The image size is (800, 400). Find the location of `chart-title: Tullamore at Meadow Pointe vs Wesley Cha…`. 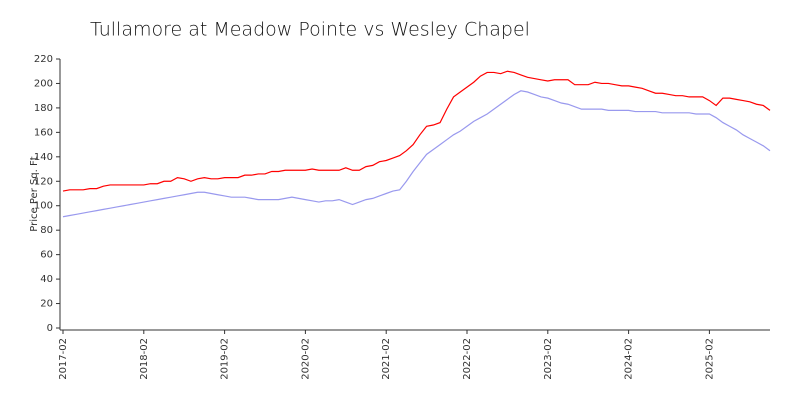

chart-title: Tullamore at Meadow Pointe vs Wesley Cha… is located at coordinates (310, 30).